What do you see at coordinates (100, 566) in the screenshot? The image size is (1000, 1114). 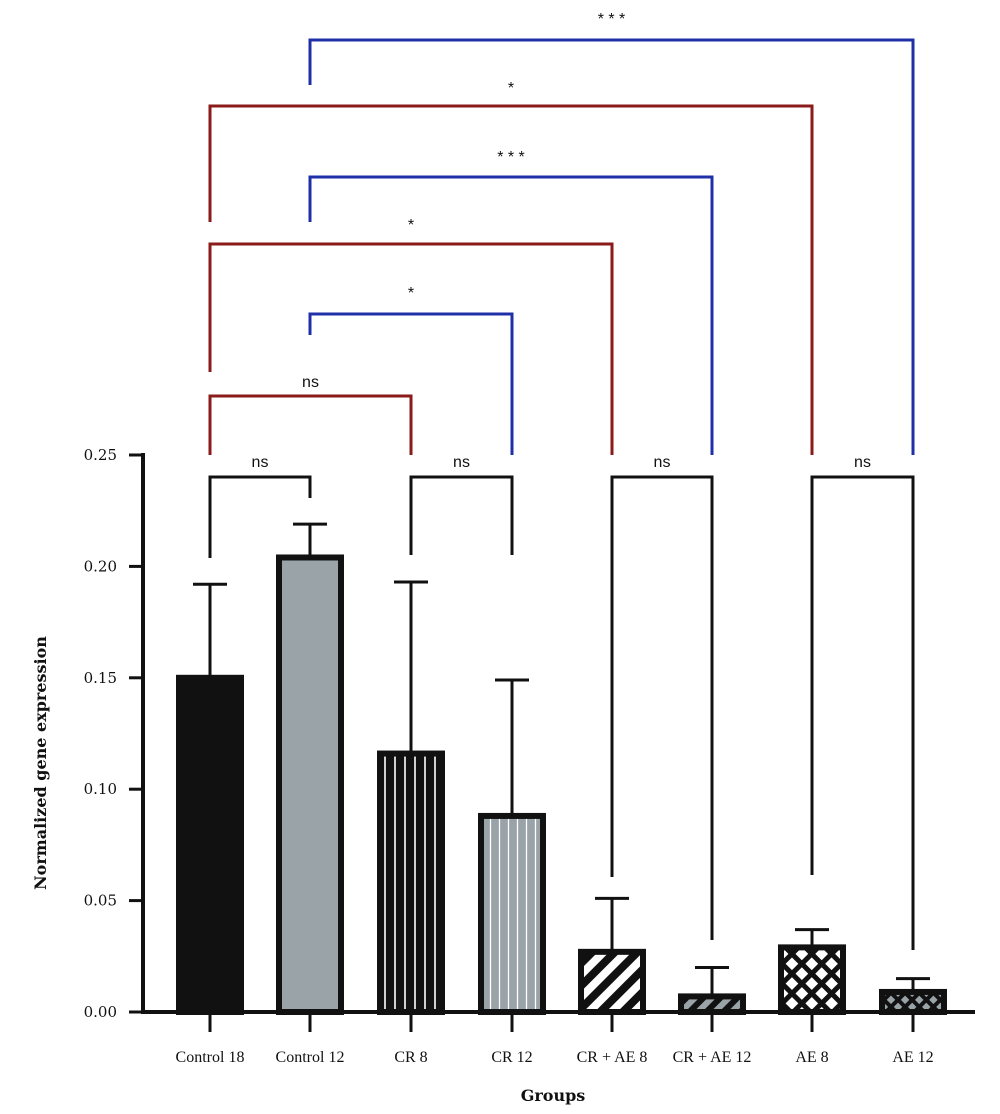 I see `y-tick-label-4: 0.20` at bounding box center [100, 566].